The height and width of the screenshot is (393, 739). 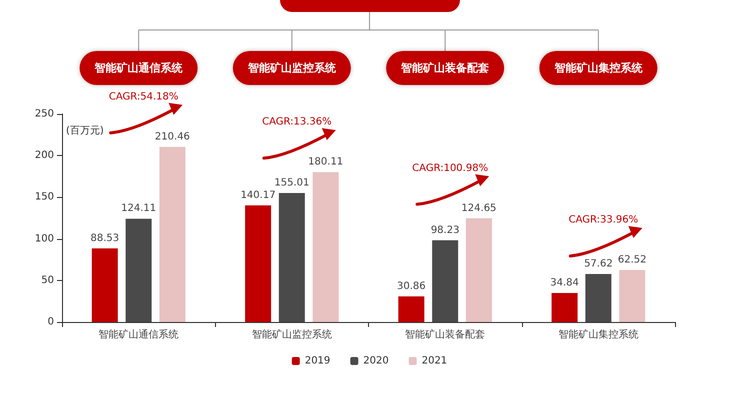 I want to click on y-tick-label: 150, so click(x=44, y=197).